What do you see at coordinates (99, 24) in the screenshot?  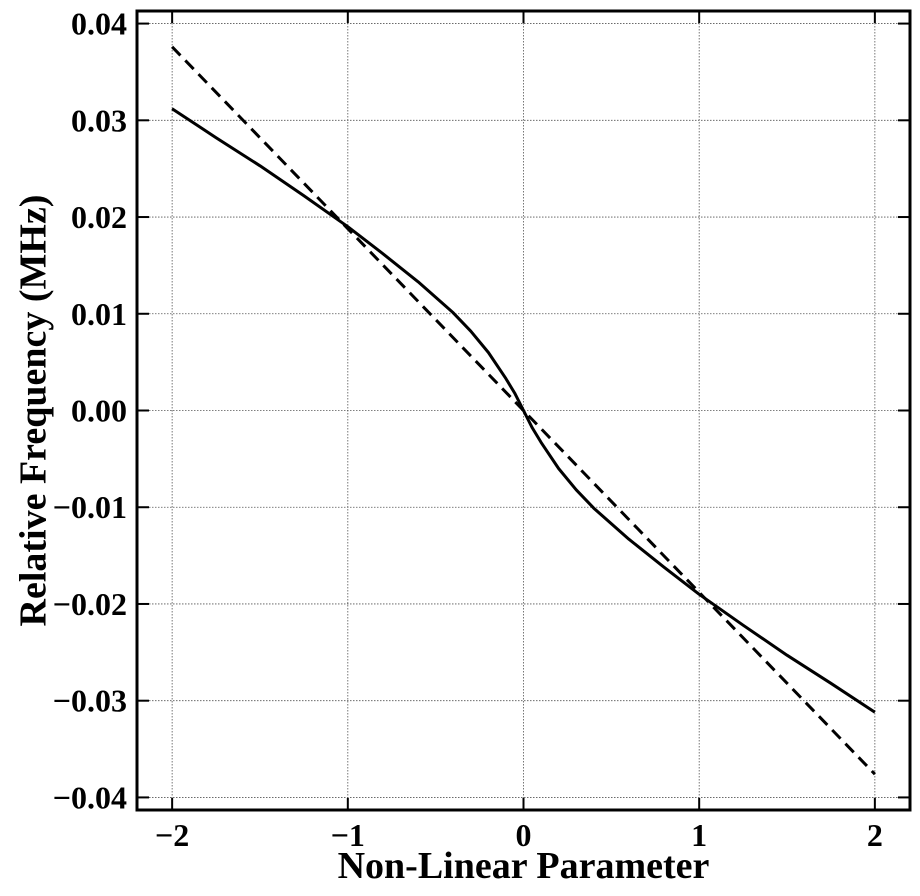 I see `y-tick-label: 0.04` at bounding box center [99, 24].